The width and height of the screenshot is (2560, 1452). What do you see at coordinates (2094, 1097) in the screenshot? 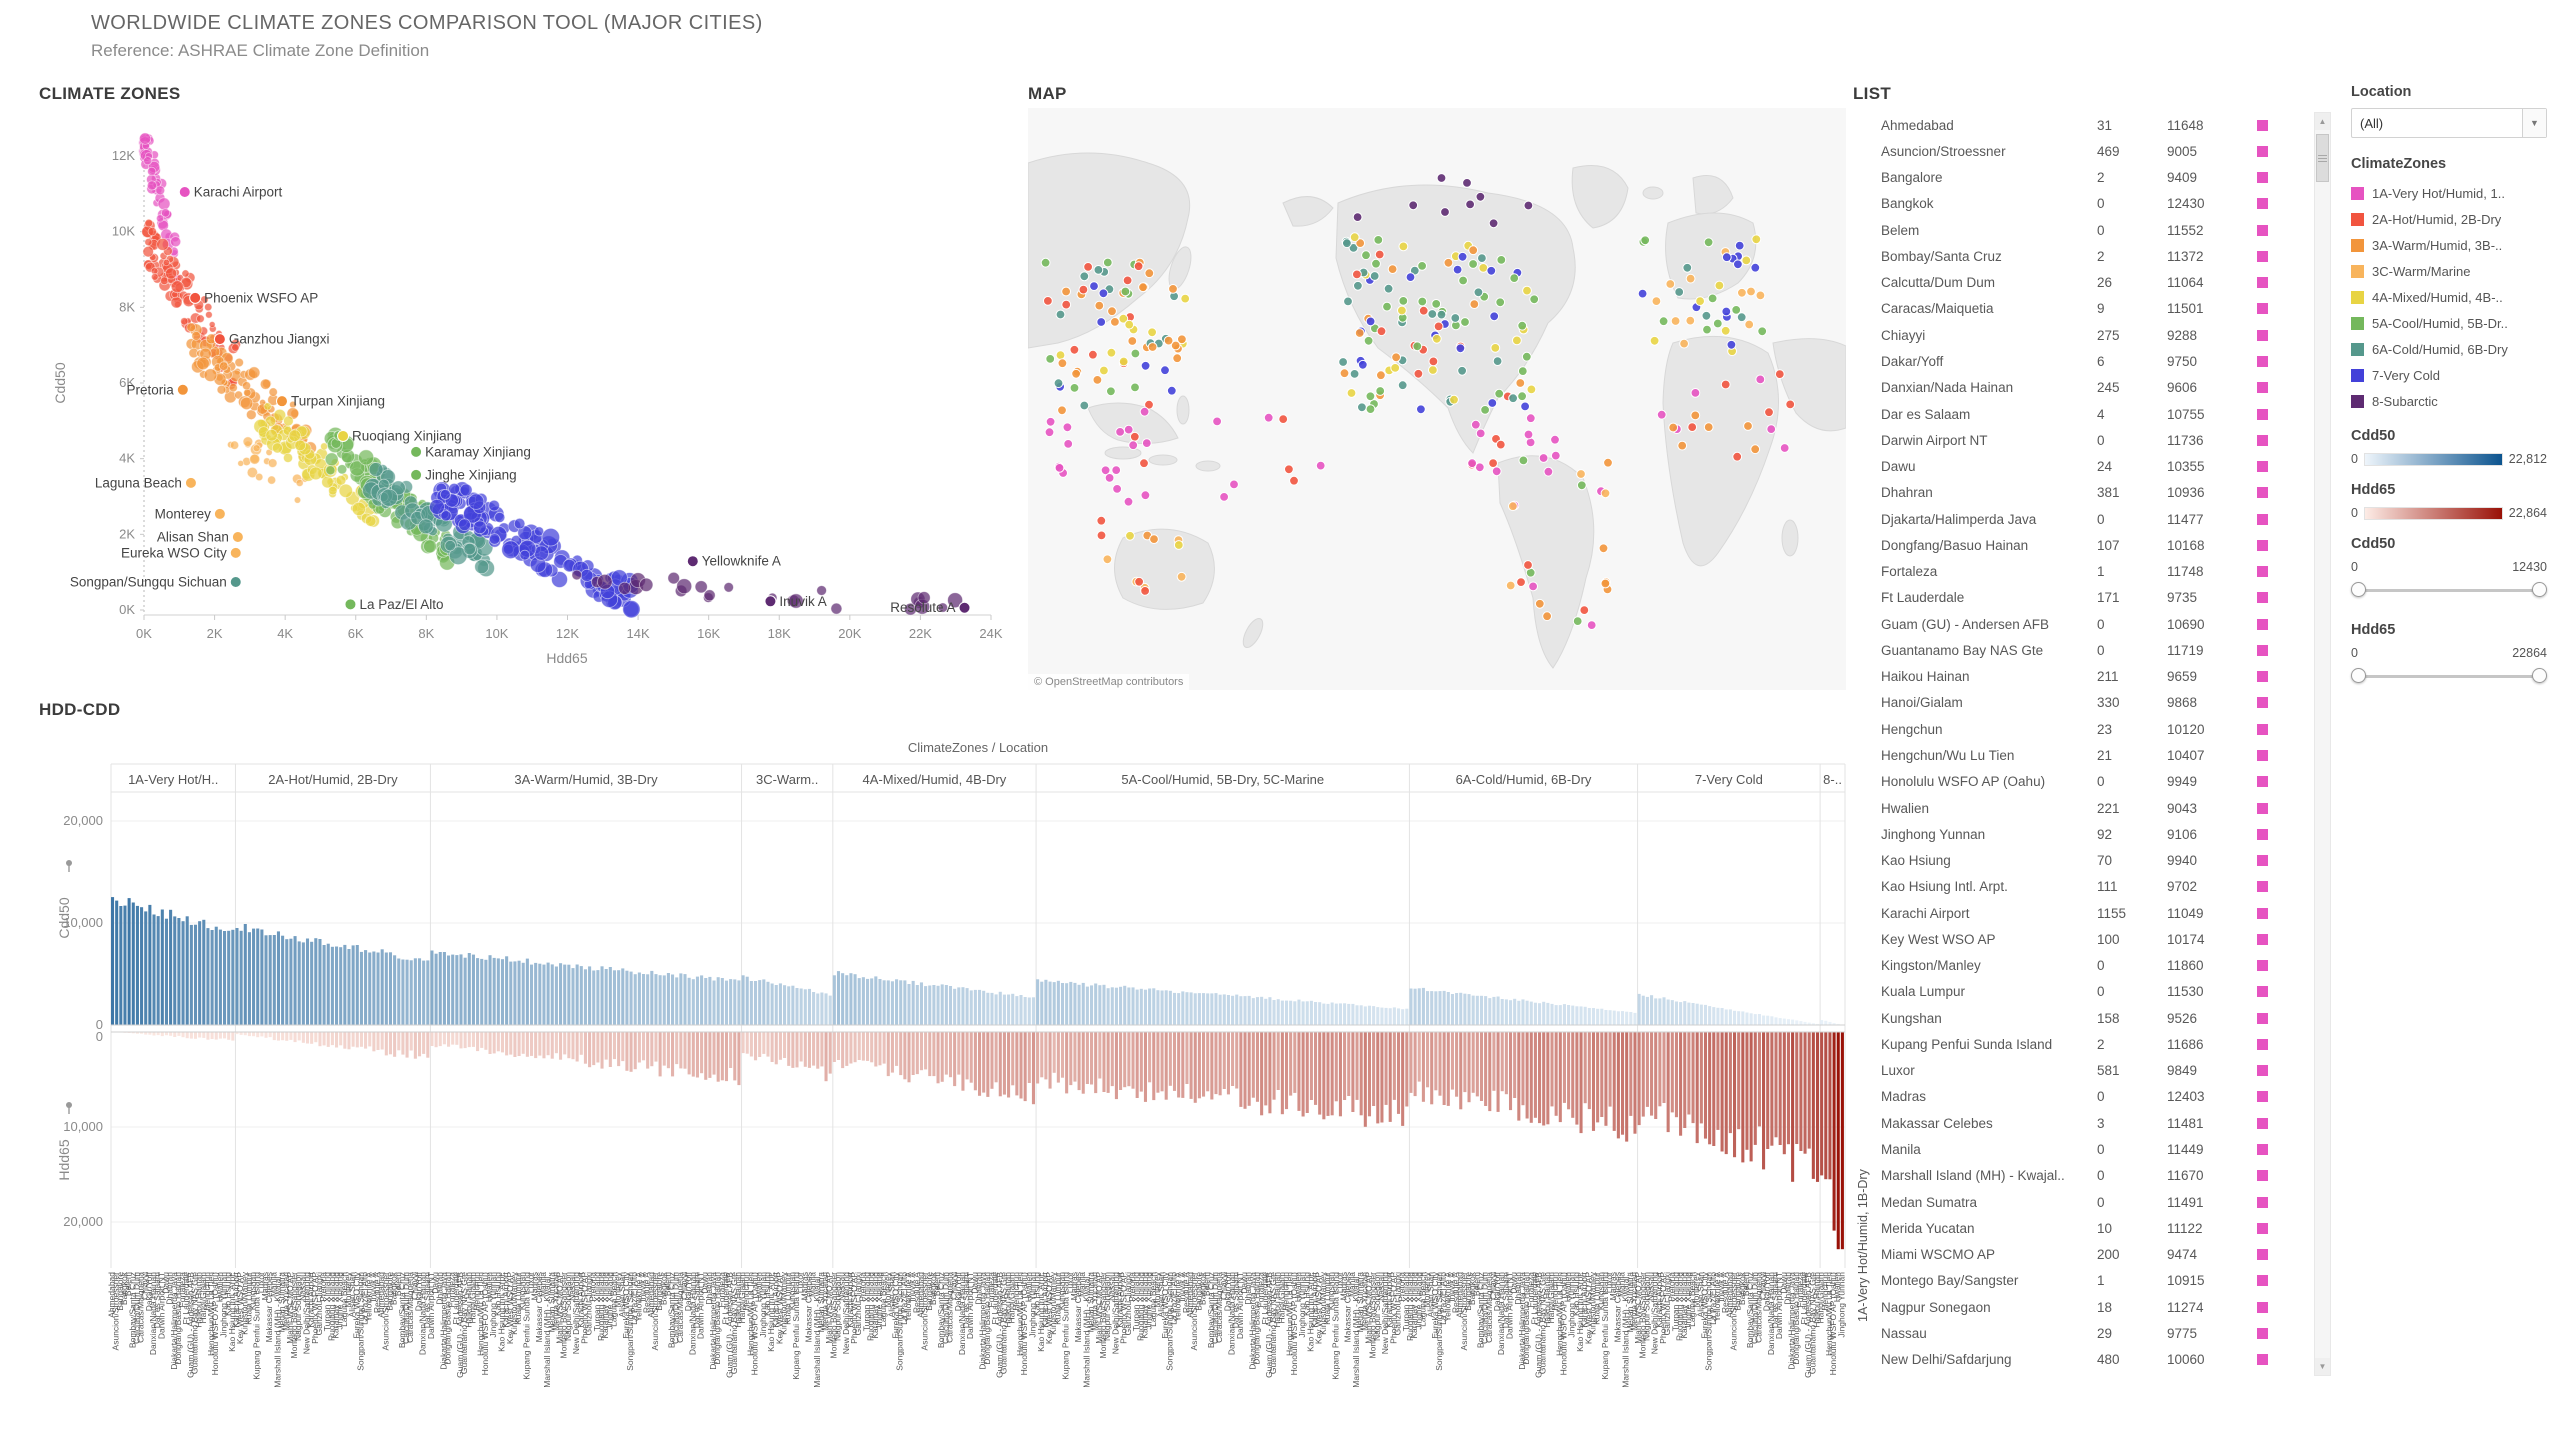
I see `list-row: Madras 0 12403` at bounding box center [2094, 1097].